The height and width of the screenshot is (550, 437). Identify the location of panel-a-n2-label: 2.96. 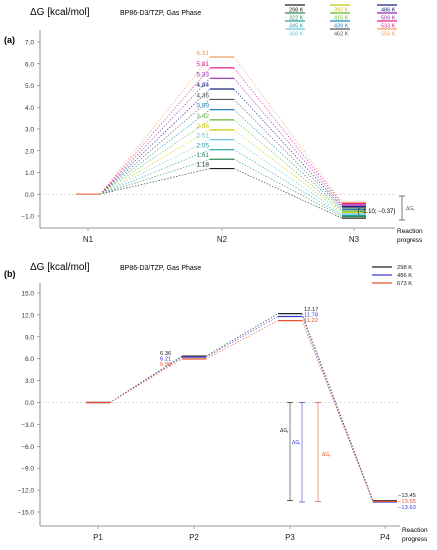
(202, 126).